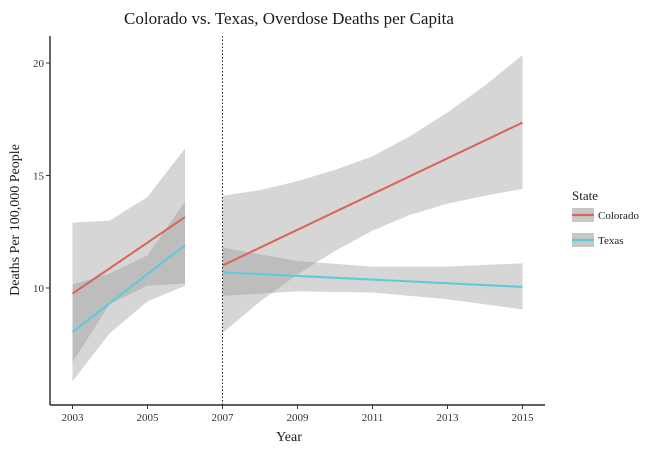 This screenshot has width=669, height=453. Describe the element at coordinates (15, 220) in the screenshot. I see `y-axis-label: Deaths Per 100,000 People` at that location.